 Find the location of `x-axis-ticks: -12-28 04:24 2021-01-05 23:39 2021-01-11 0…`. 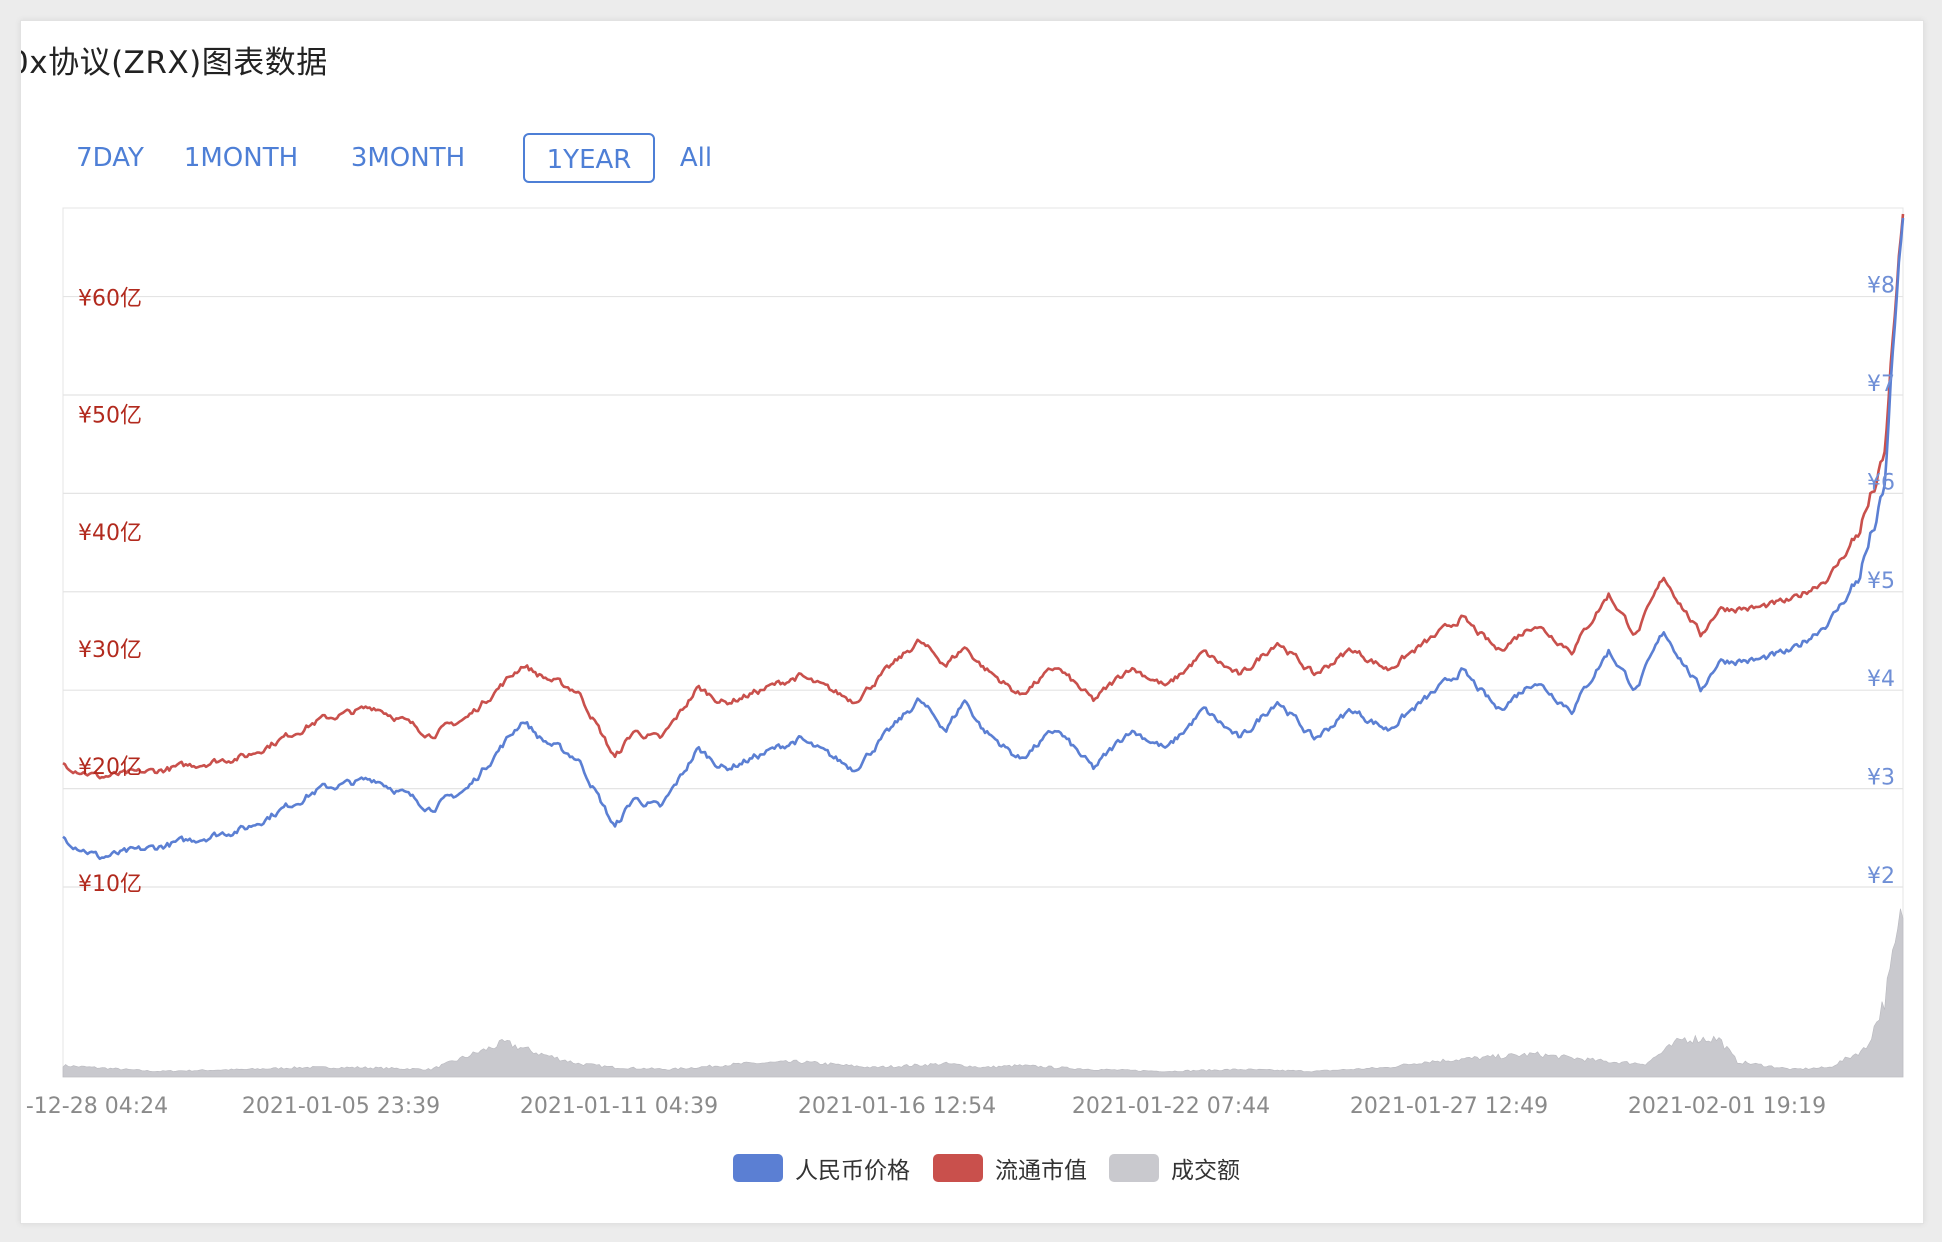

x-axis-ticks: -12-28 04:24 2021-01-05 23:39 2021-01-11 0… is located at coordinates (926, 1106).